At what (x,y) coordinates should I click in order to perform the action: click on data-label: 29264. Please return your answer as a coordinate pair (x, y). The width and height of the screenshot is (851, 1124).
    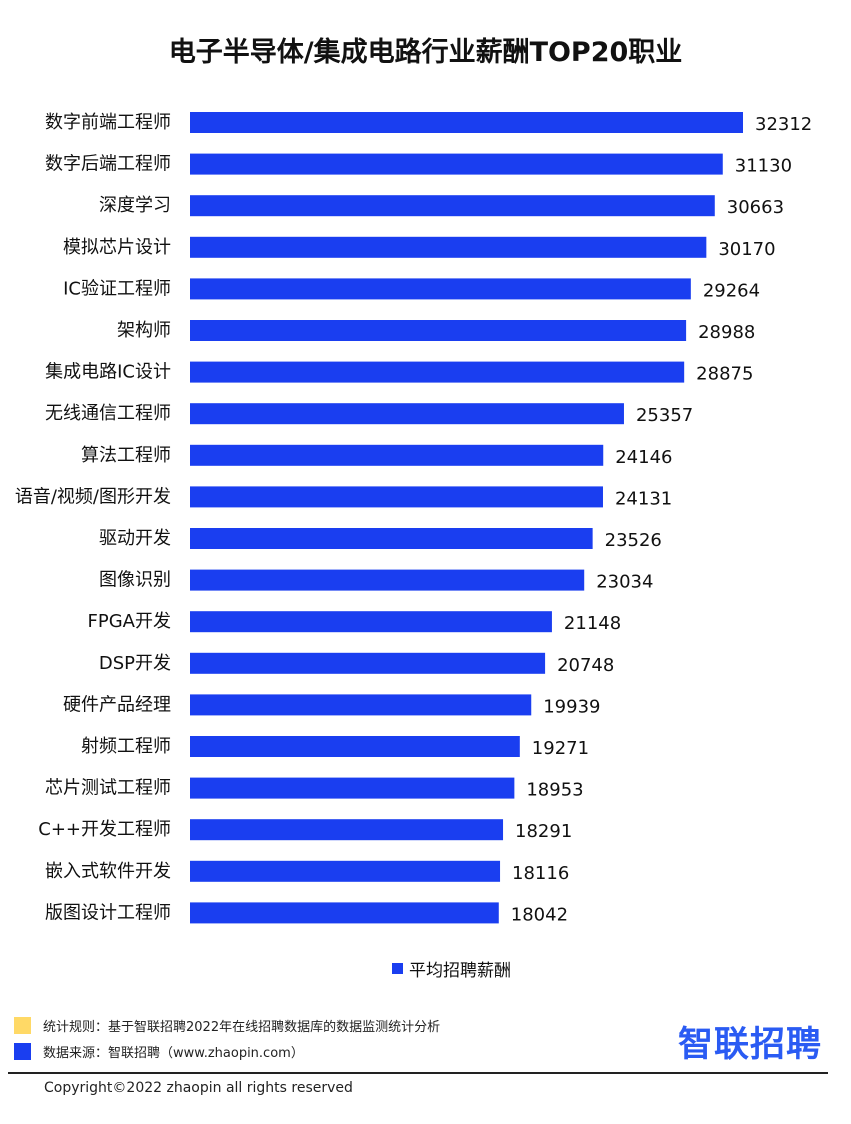
    Looking at the image, I should click on (731, 290).